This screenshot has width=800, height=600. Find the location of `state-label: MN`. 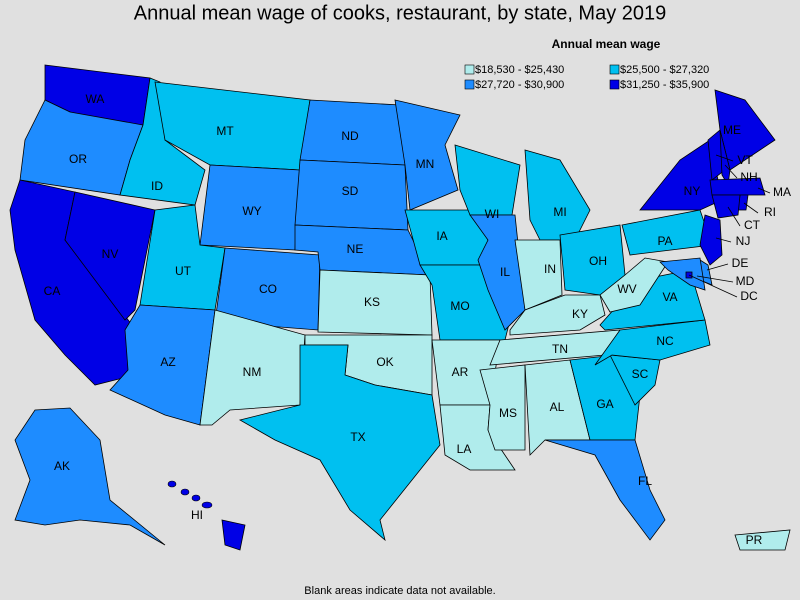

state-label: MN is located at coordinates (425, 164).